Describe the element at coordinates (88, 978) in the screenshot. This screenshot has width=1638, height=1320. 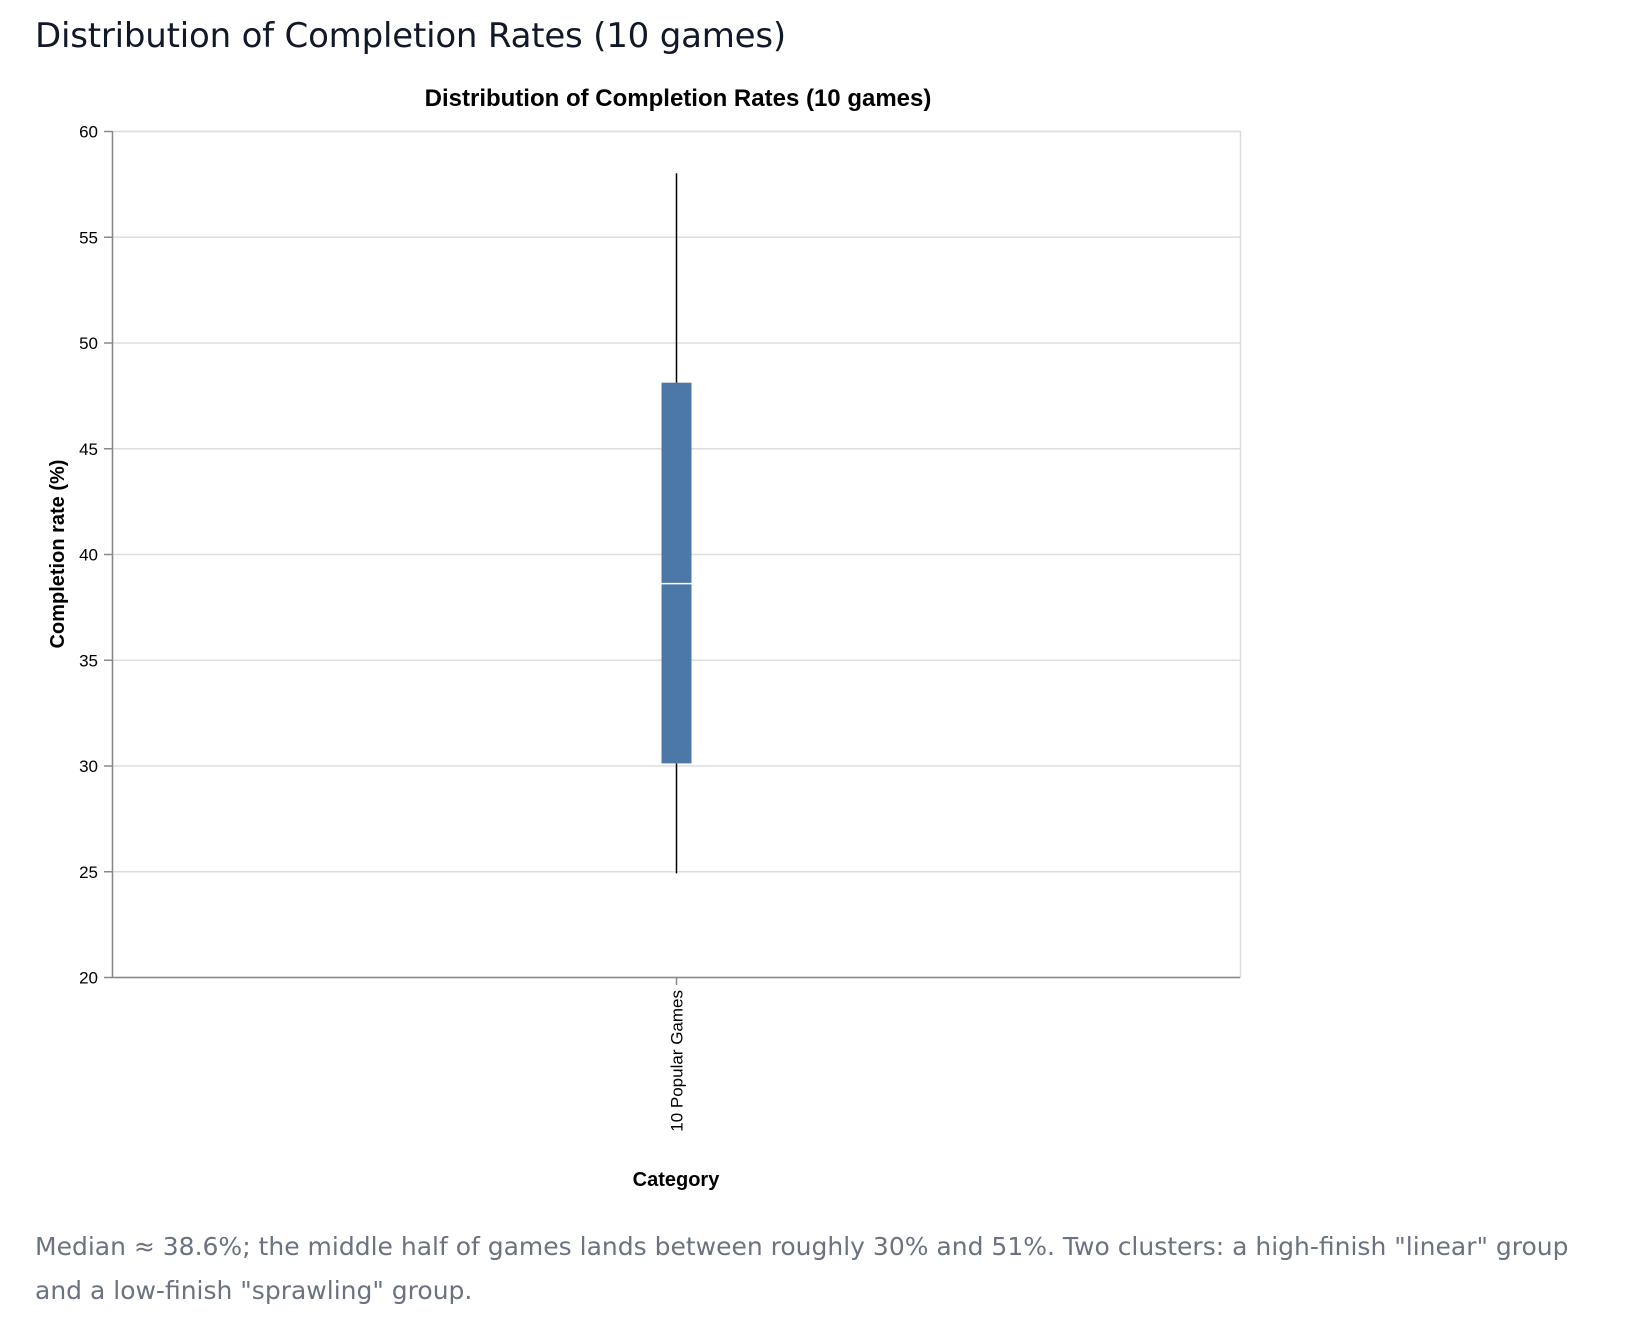
I see `y-tick-label: 20` at that location.